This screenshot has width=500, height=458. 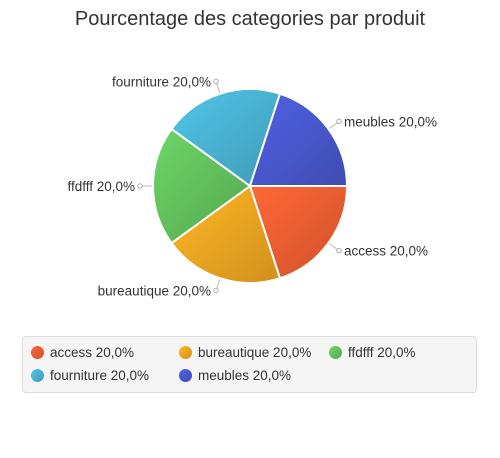 I want to click on leader-dot-meubles, so click(x=339, y=121).